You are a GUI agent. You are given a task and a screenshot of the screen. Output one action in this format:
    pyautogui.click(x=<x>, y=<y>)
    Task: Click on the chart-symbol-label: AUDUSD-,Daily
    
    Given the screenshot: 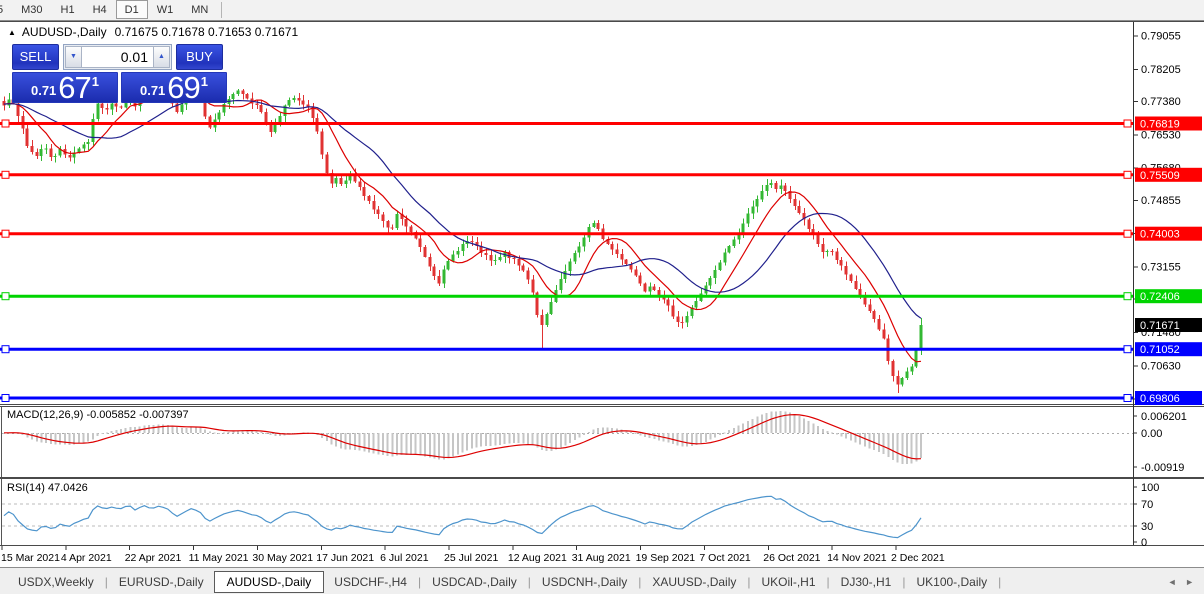 What is the action you would take?
    pyautogui.click(x=64, y=32)
    